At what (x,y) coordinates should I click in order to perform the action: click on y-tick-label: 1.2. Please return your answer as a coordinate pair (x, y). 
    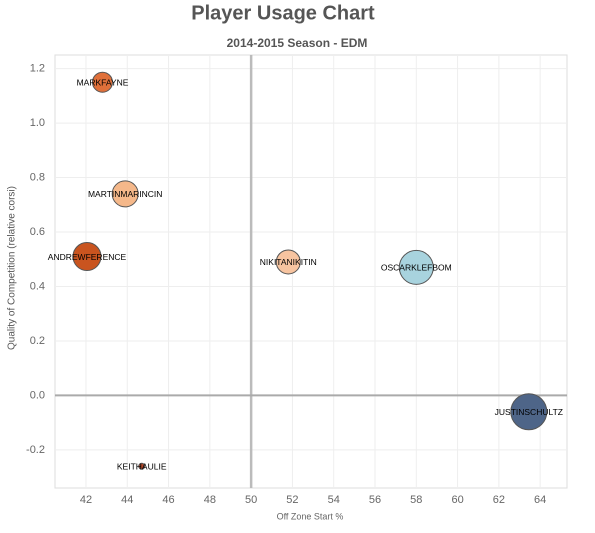
    Looking at the image, I should click on (37, 69).